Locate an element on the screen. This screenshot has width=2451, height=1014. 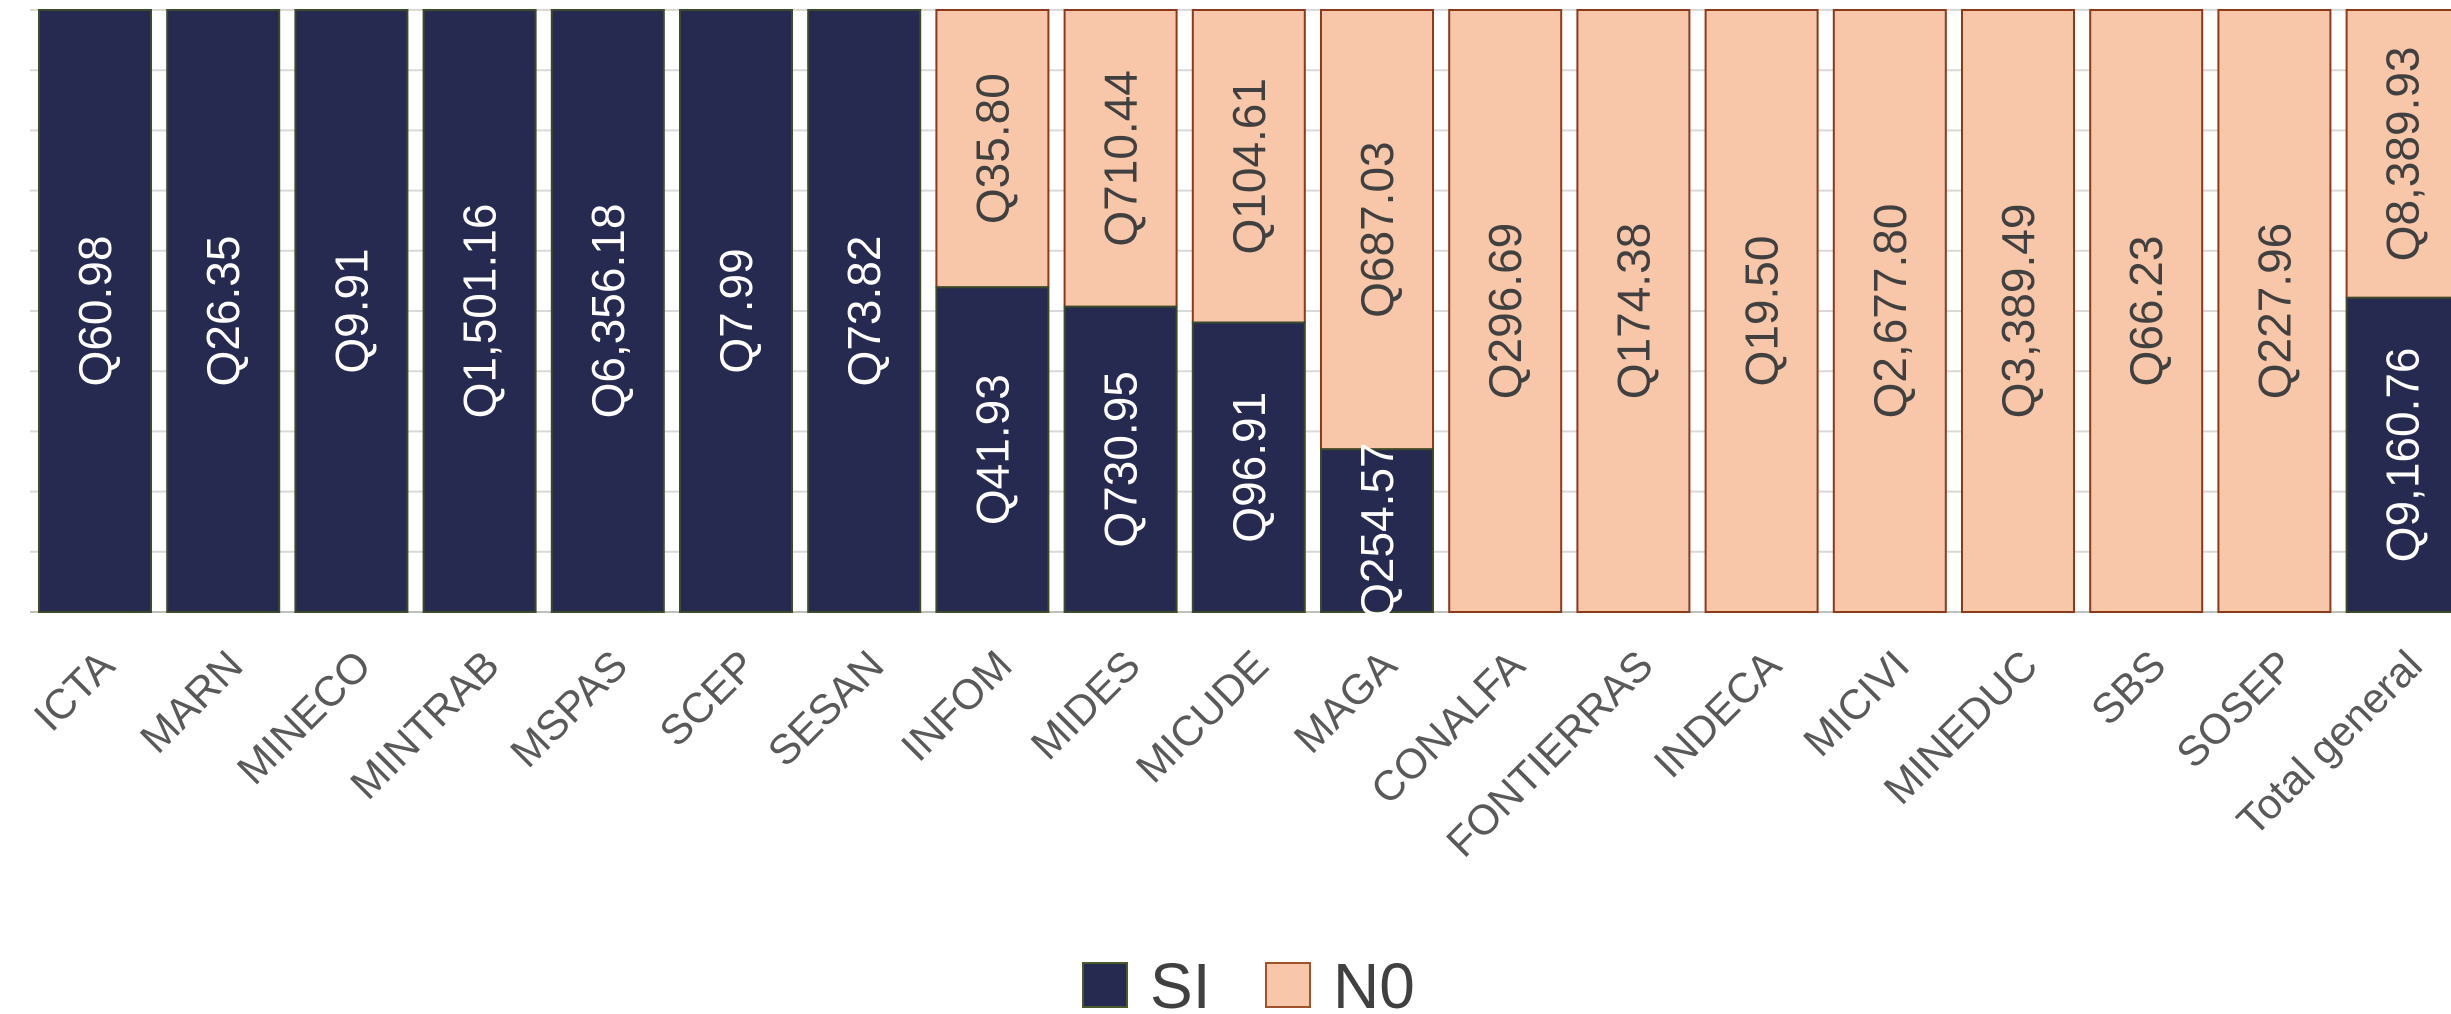
data-label-n0: Q2,677.80 is located at coordinates (1890, 311).